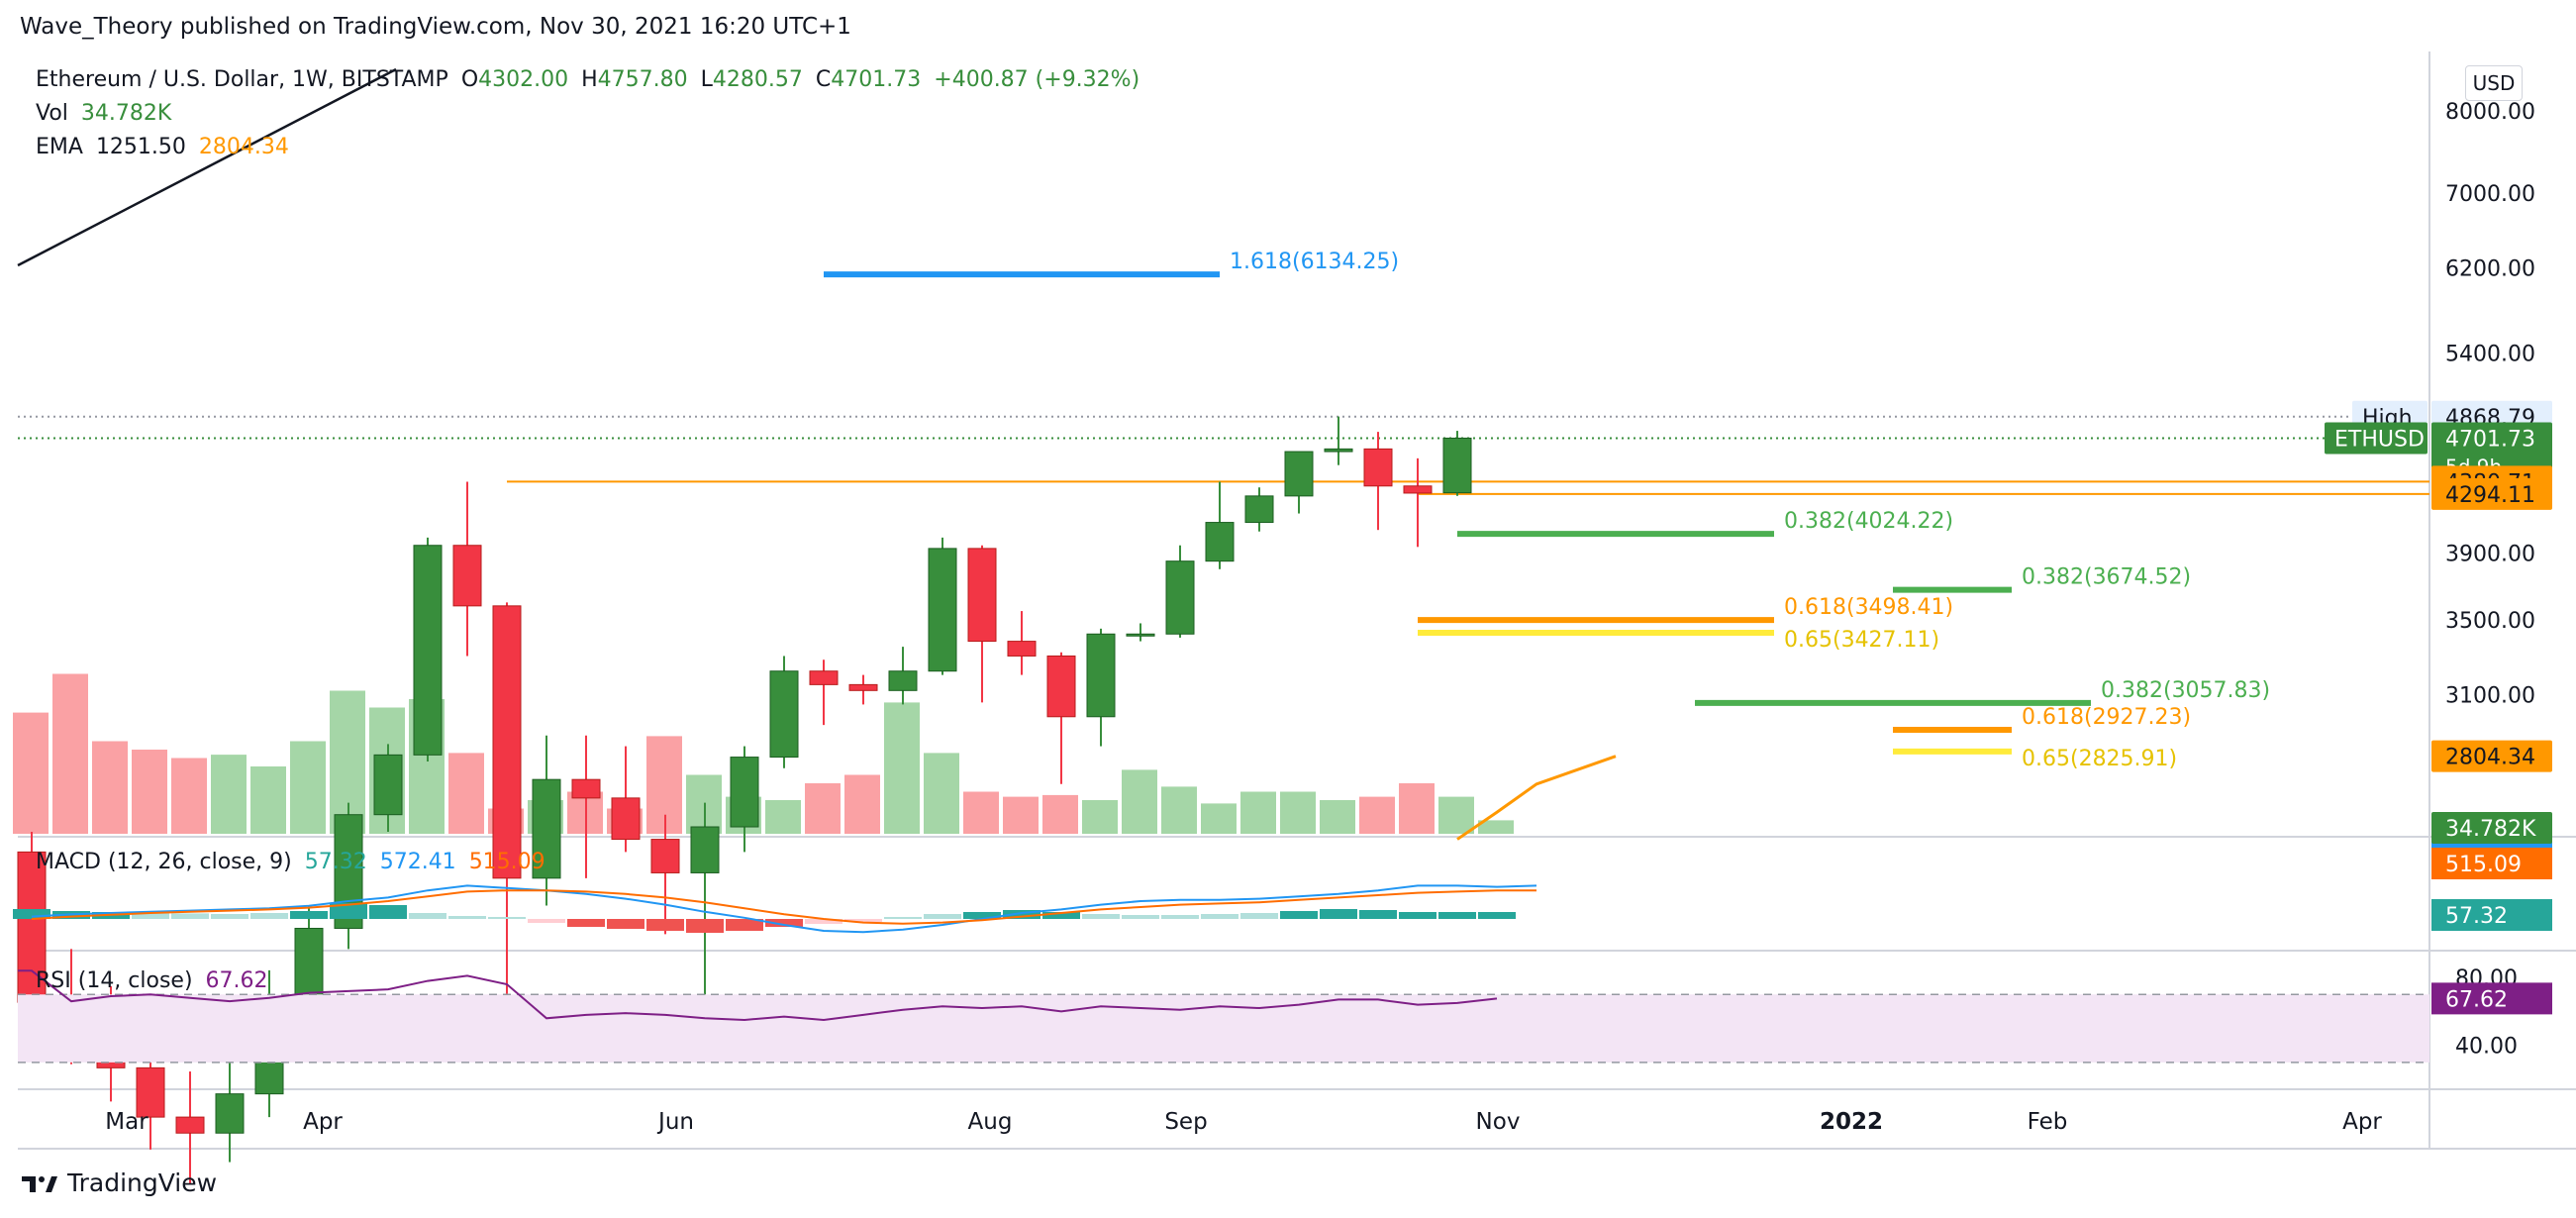 Image resolution: width=2576 pixels, height=1218 pixels. I want to click on ema-legend: EMA 1251.50 2804.34, so click(165, 147).